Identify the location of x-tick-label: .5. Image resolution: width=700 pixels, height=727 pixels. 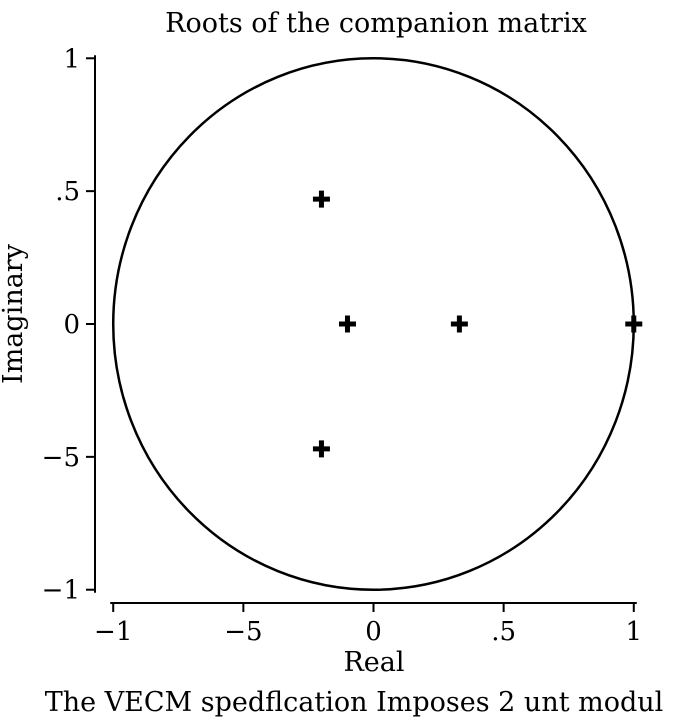
(503, 632).